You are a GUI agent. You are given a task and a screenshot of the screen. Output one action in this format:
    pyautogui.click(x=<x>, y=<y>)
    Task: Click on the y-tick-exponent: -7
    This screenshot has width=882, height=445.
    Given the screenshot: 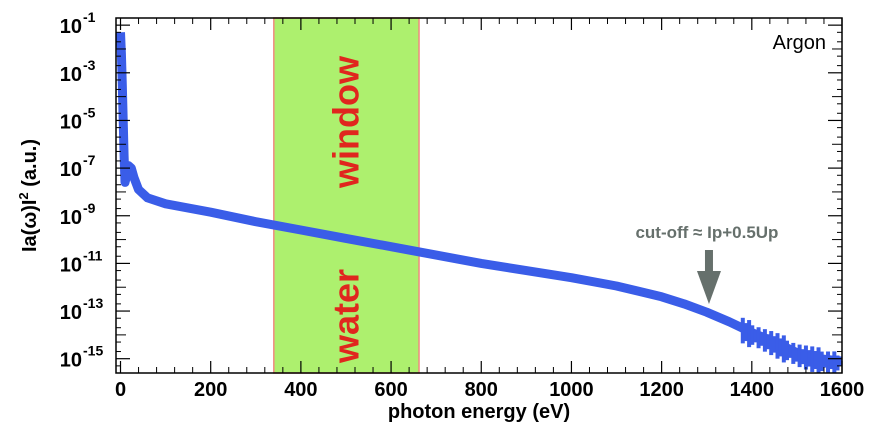 What is the action you would take?
    pyautogui.click(x=89, y=160)
    